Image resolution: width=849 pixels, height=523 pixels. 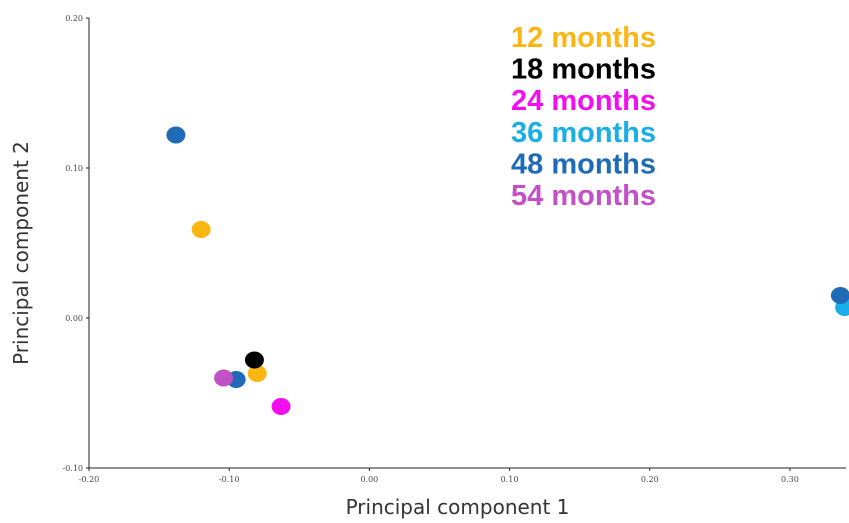 What do you see at coordinates (583, 196) in the screenshot?
I see `legend-entry: 54 months` at bounding box center [583, 196].